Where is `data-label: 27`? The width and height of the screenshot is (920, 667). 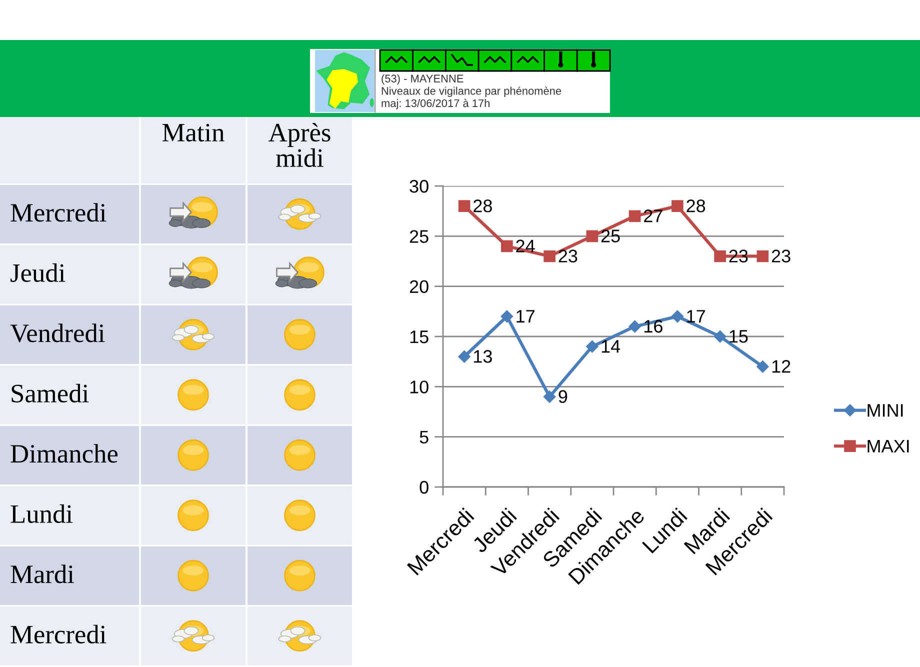
data-label: 27 is located at coordinates (653, 216).